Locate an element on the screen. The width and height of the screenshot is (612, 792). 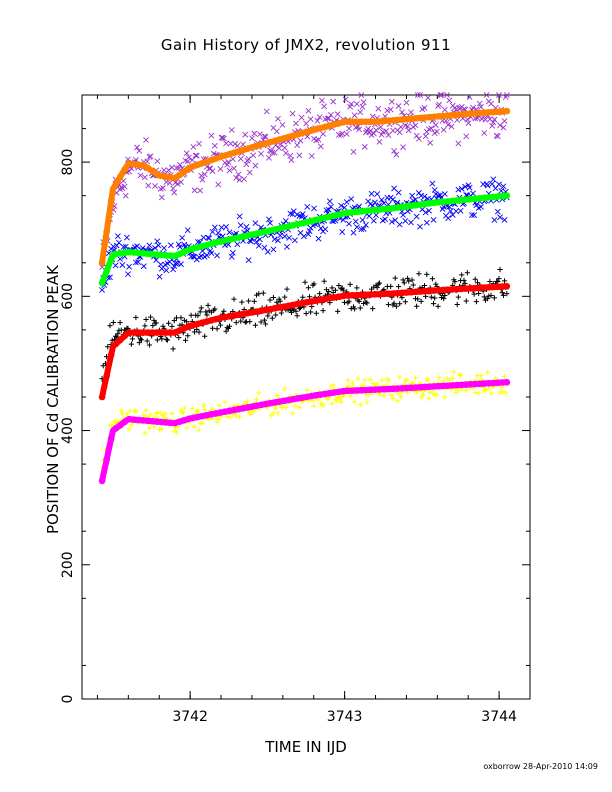
y-tick-label: 800 is located at coordinates (68, 162).